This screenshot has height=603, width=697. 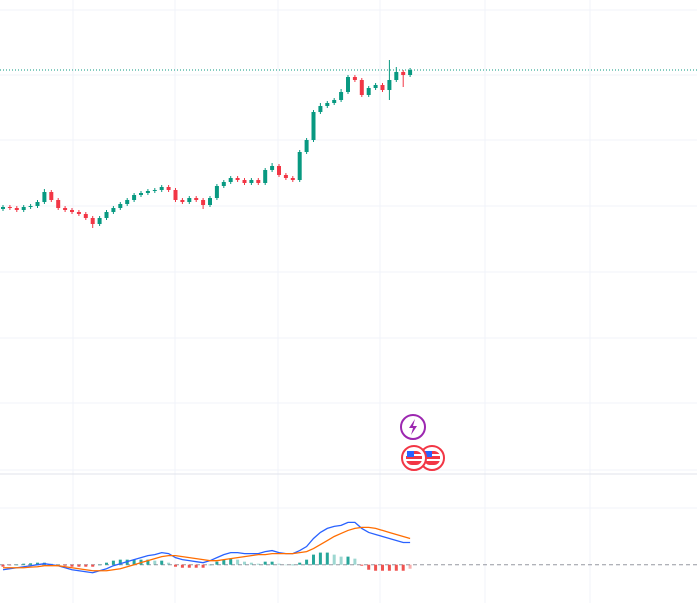 I want to click on event-icons, so click(x=422, y=442).